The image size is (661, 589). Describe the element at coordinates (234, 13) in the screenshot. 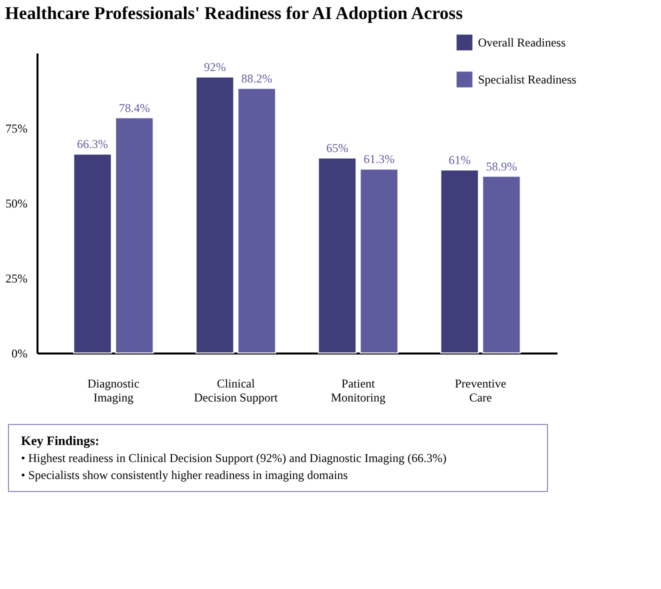

I see `chart-title: Healthcare Professionals' Readiness for AI Adoption Across` at that location.